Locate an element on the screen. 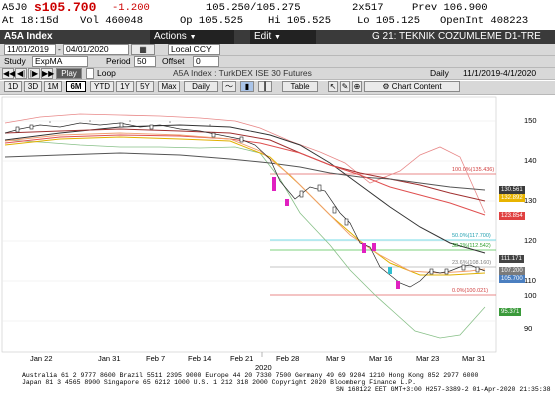 The image size is (555, 400). period-input: 50 is located at coordinates (145, 61).